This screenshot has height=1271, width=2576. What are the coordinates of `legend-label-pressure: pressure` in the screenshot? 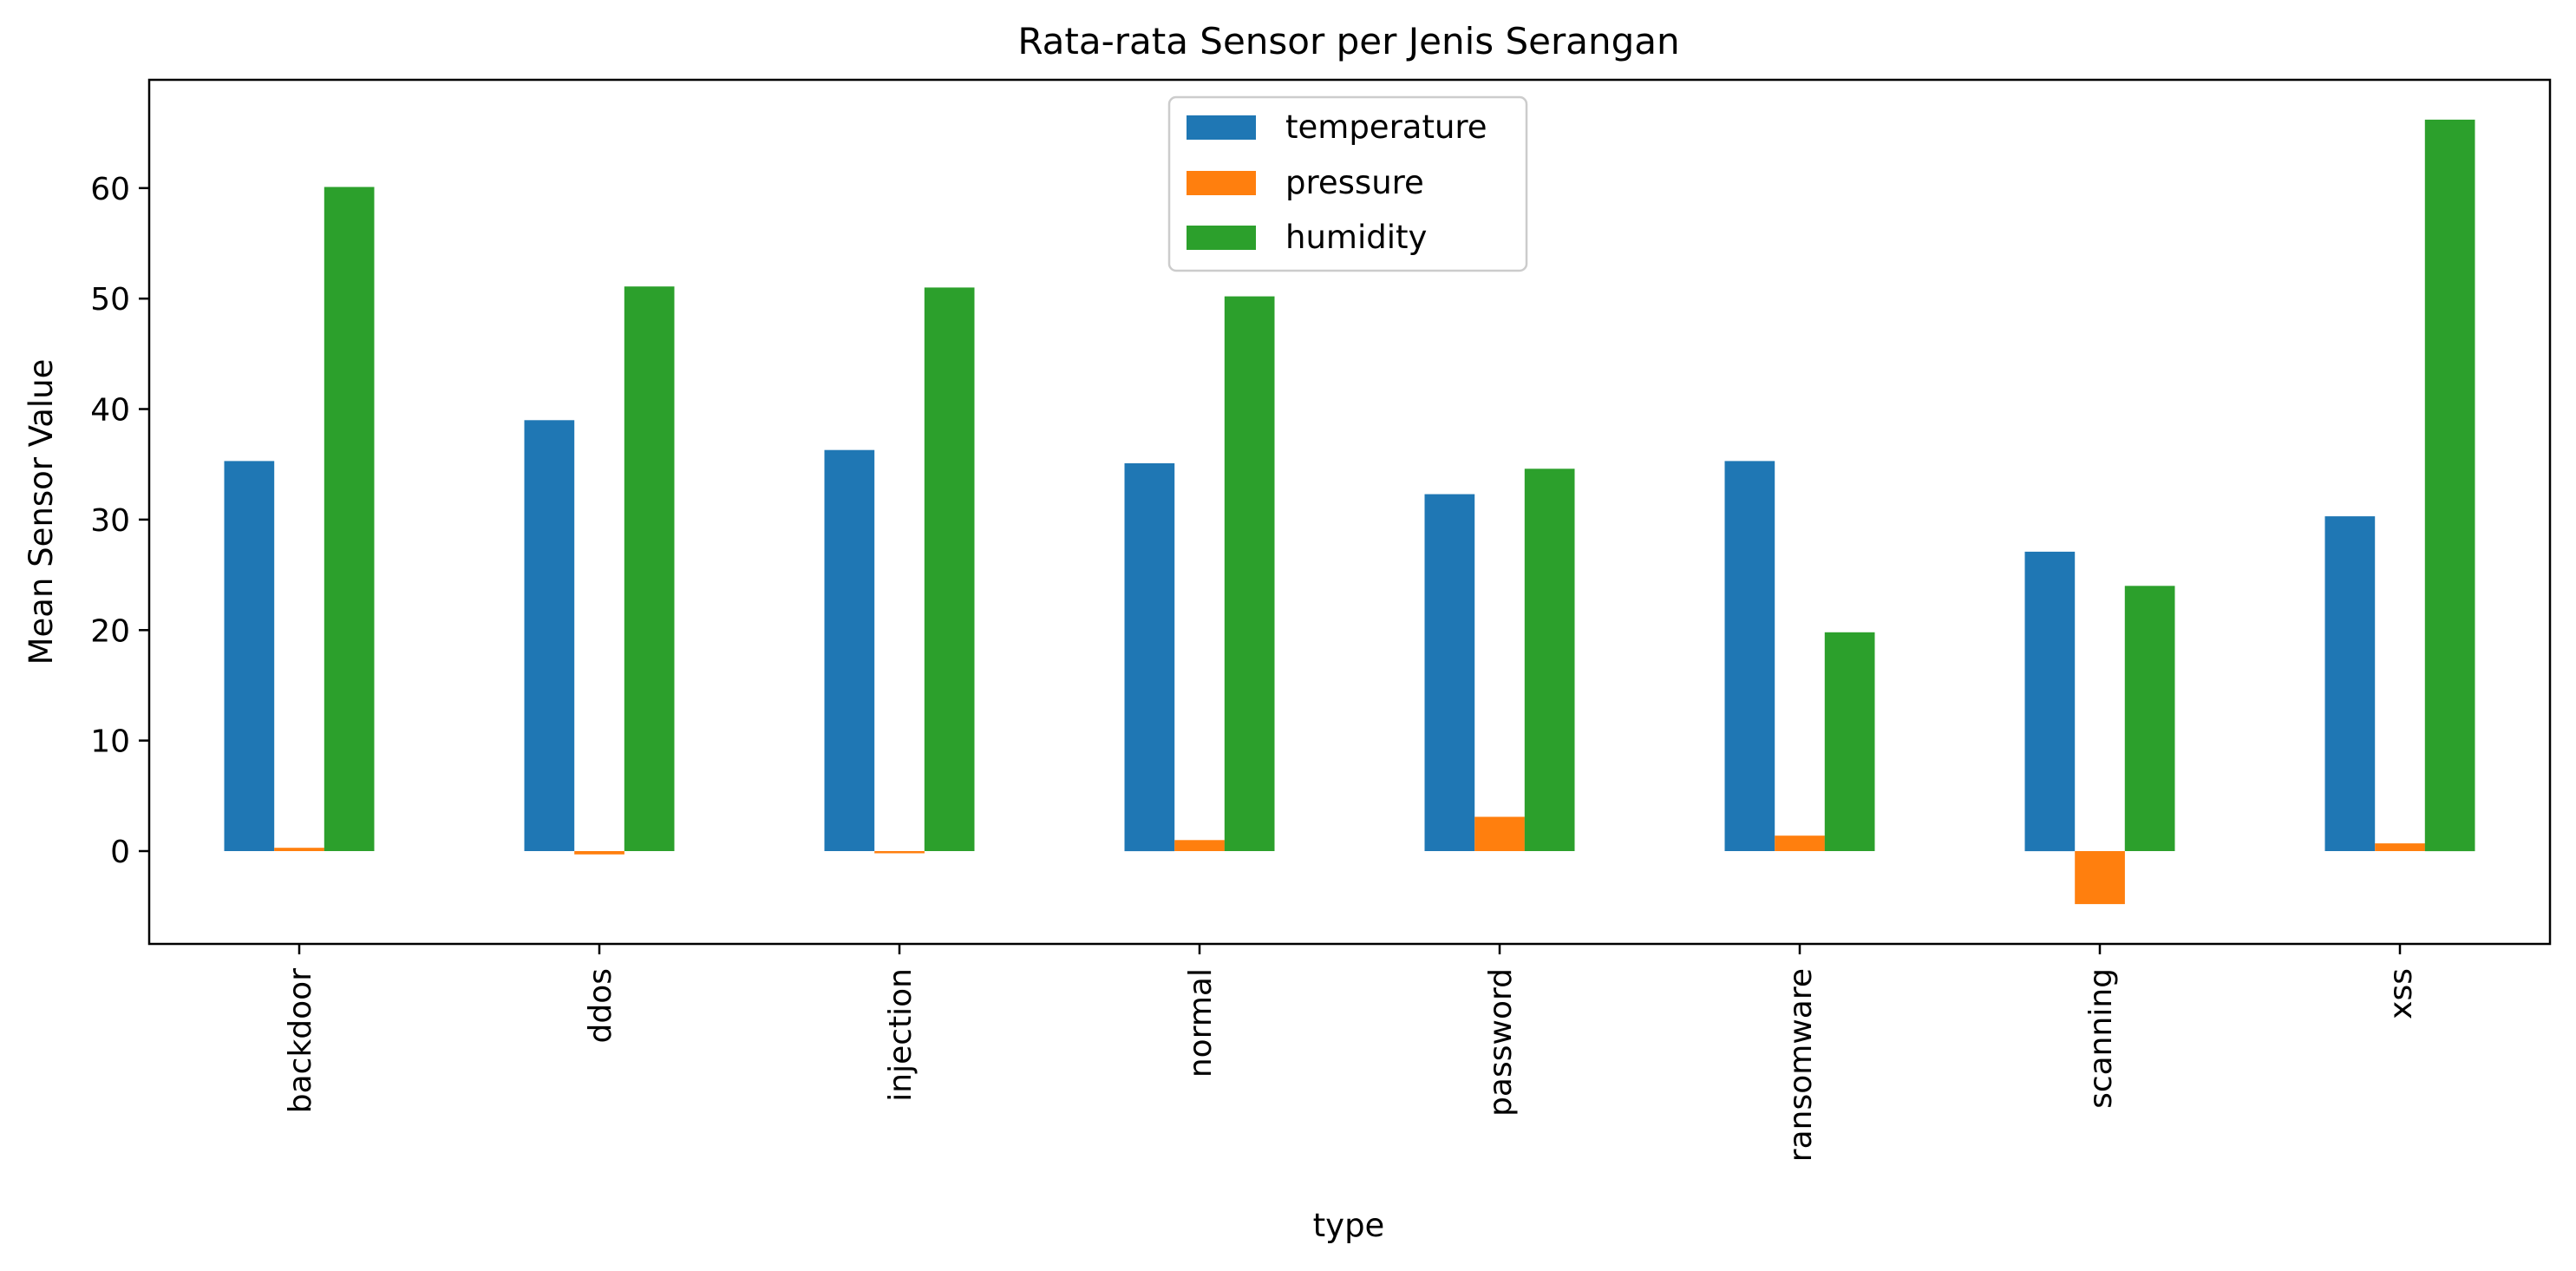 It's located at (1354, 182).